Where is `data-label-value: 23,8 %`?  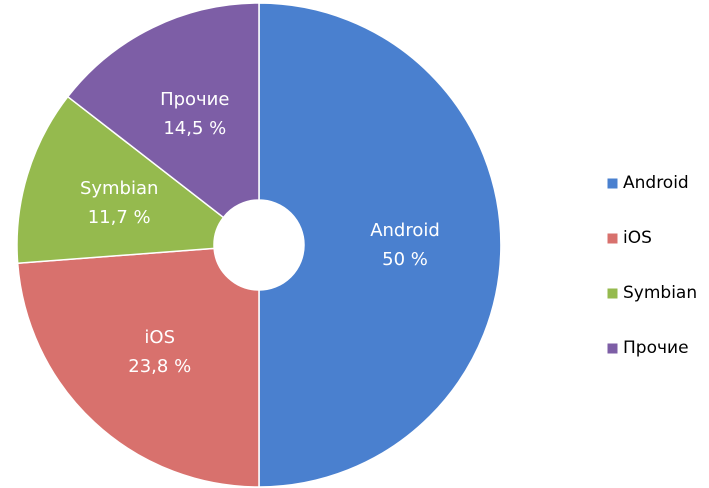 data-label-value: 23,8 % is located at coordinates (159, 366).